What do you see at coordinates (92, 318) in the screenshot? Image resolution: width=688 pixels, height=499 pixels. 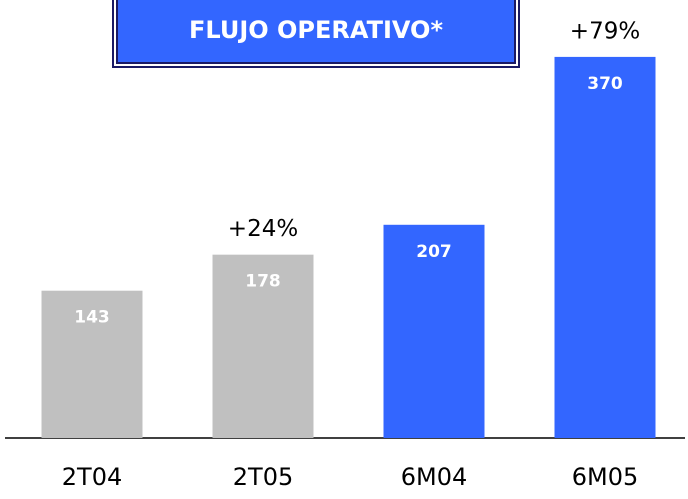 I see `data-label: 143` at bounding box center [92, 318].